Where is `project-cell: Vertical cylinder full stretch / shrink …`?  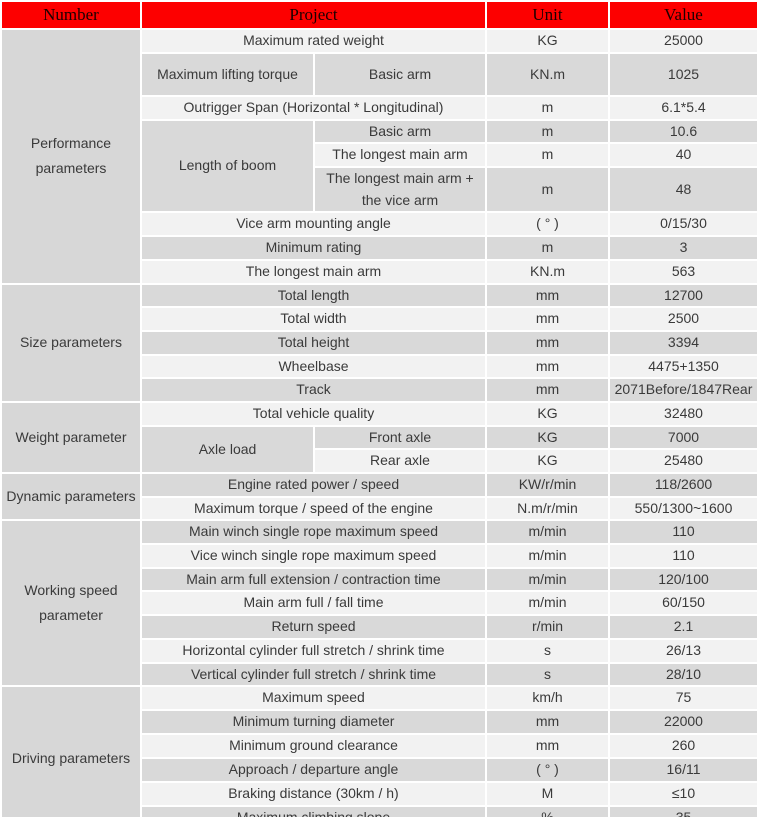 project-cell: Vertical cylinder full stretch / shrink … is located at coordinates (313, 674).